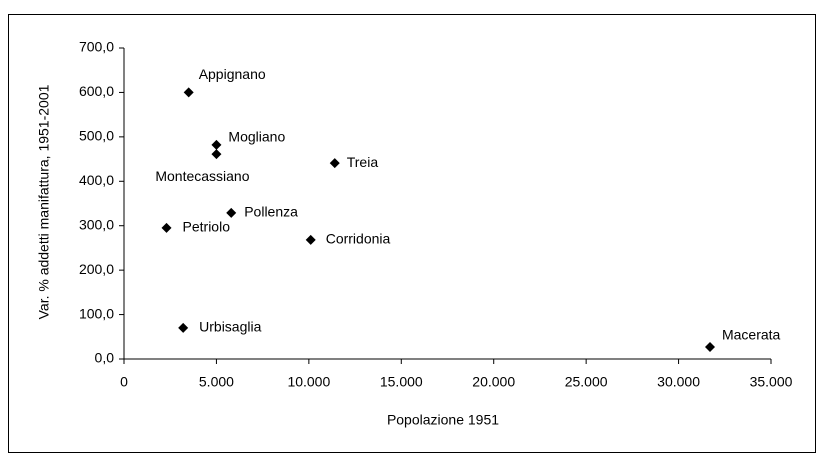 This screenshot has height=453, width=816. Describe the element at coordinates (96, 269) in the screenshot. I see `y-tick-label: 200,0` at that location.